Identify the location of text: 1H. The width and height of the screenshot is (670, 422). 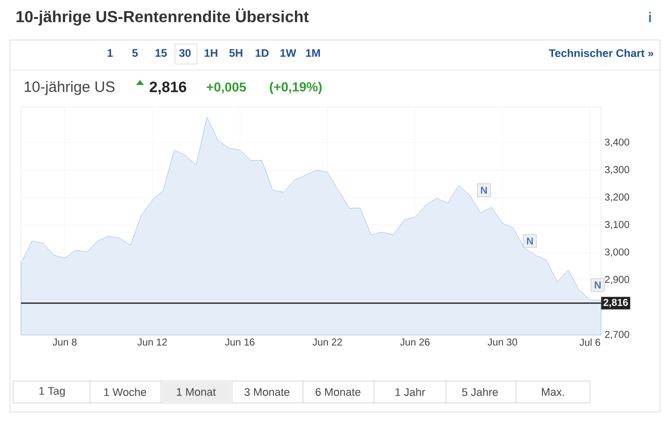
(211, 53).